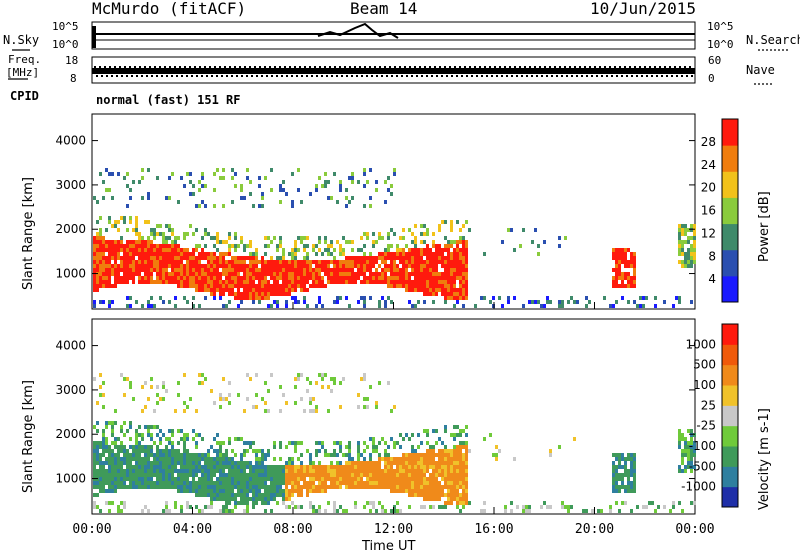 The width and height of the screenshot is (800, 554). I want to click on colorbar-tick-label: 12, so click(708, 233).